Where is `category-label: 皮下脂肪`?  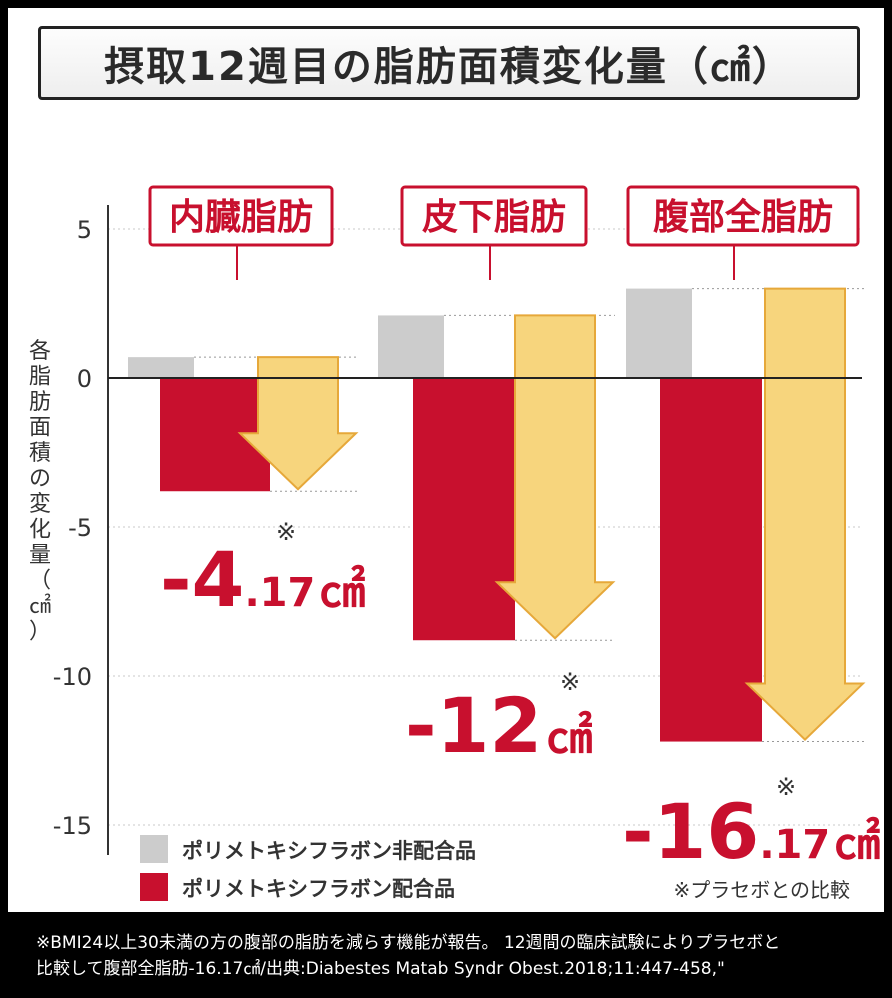
category-label: 皮下脂肪 is located at coordinates (494, 232).